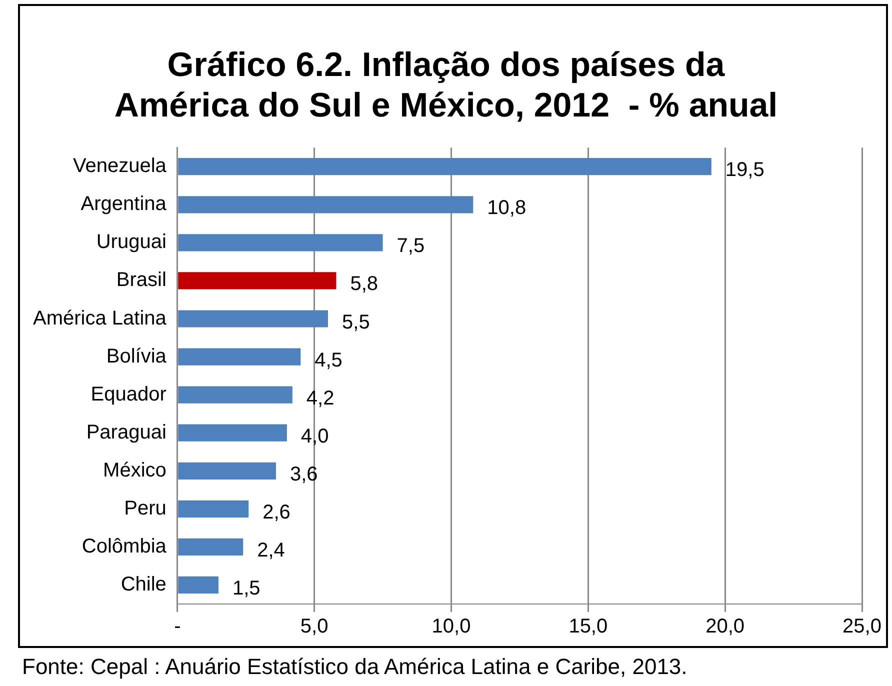 Image resolution: width=892 pixels, height=686 pixels. I want to click on data-label: 4,2, so click(320, 398).